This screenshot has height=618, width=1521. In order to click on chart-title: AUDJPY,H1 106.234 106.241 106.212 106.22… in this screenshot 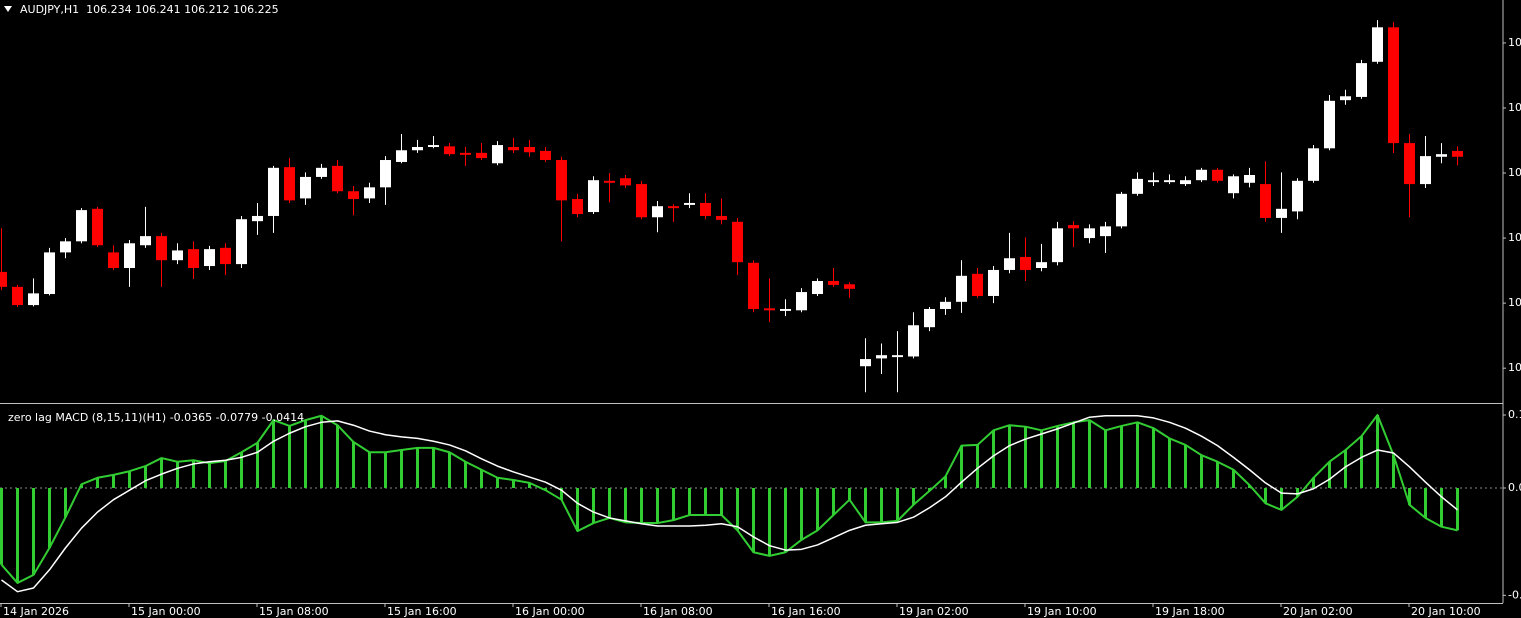, I will do `click(149, 9)`.